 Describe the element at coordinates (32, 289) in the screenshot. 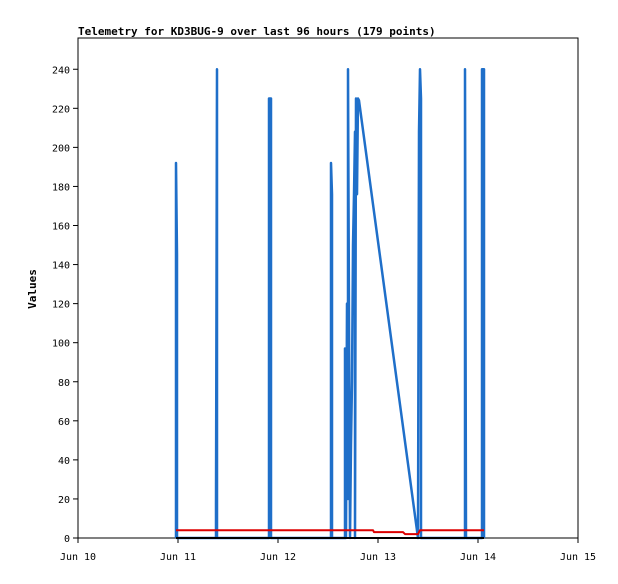

I see `y-axis-label: Values` at that location.